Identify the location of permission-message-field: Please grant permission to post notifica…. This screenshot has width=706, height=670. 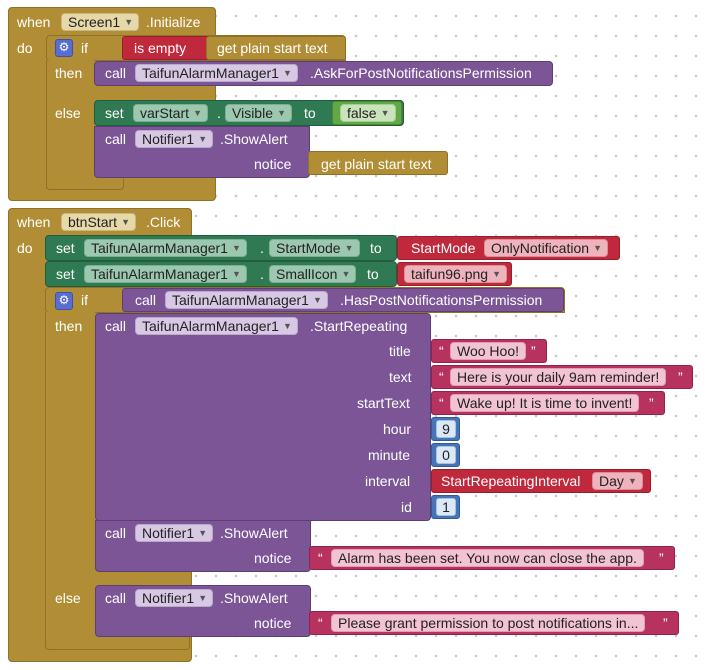
(488, 623).